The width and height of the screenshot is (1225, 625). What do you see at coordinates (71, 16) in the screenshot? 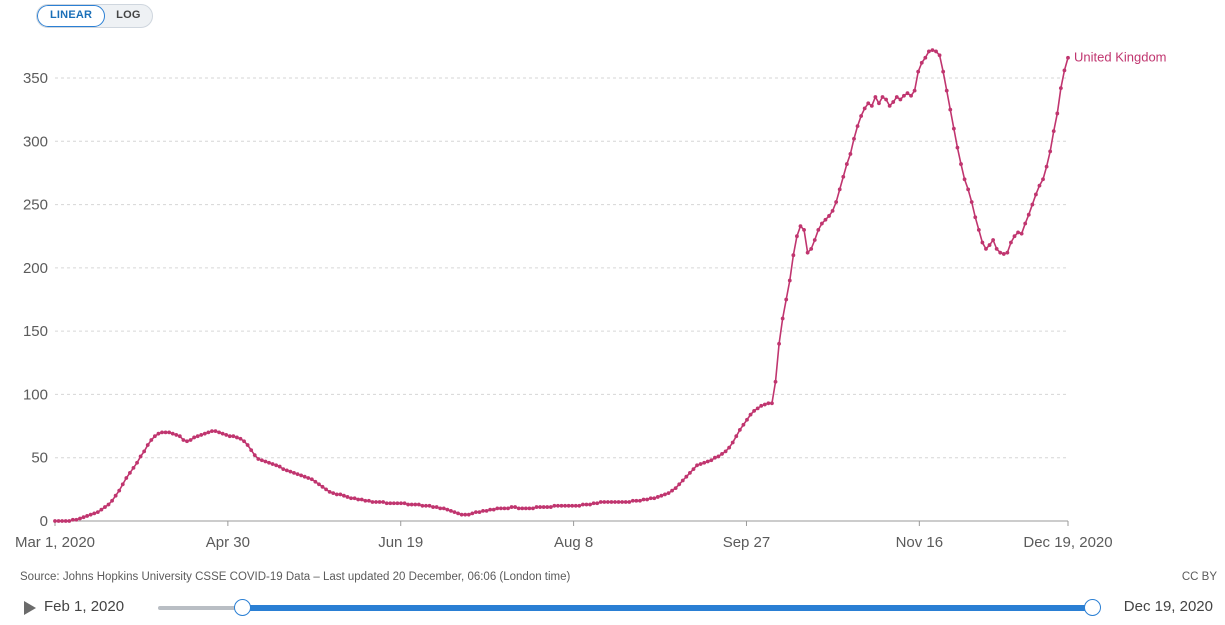
I see `linear-scale-button: LINEAR` at bounding box center [71, 16].